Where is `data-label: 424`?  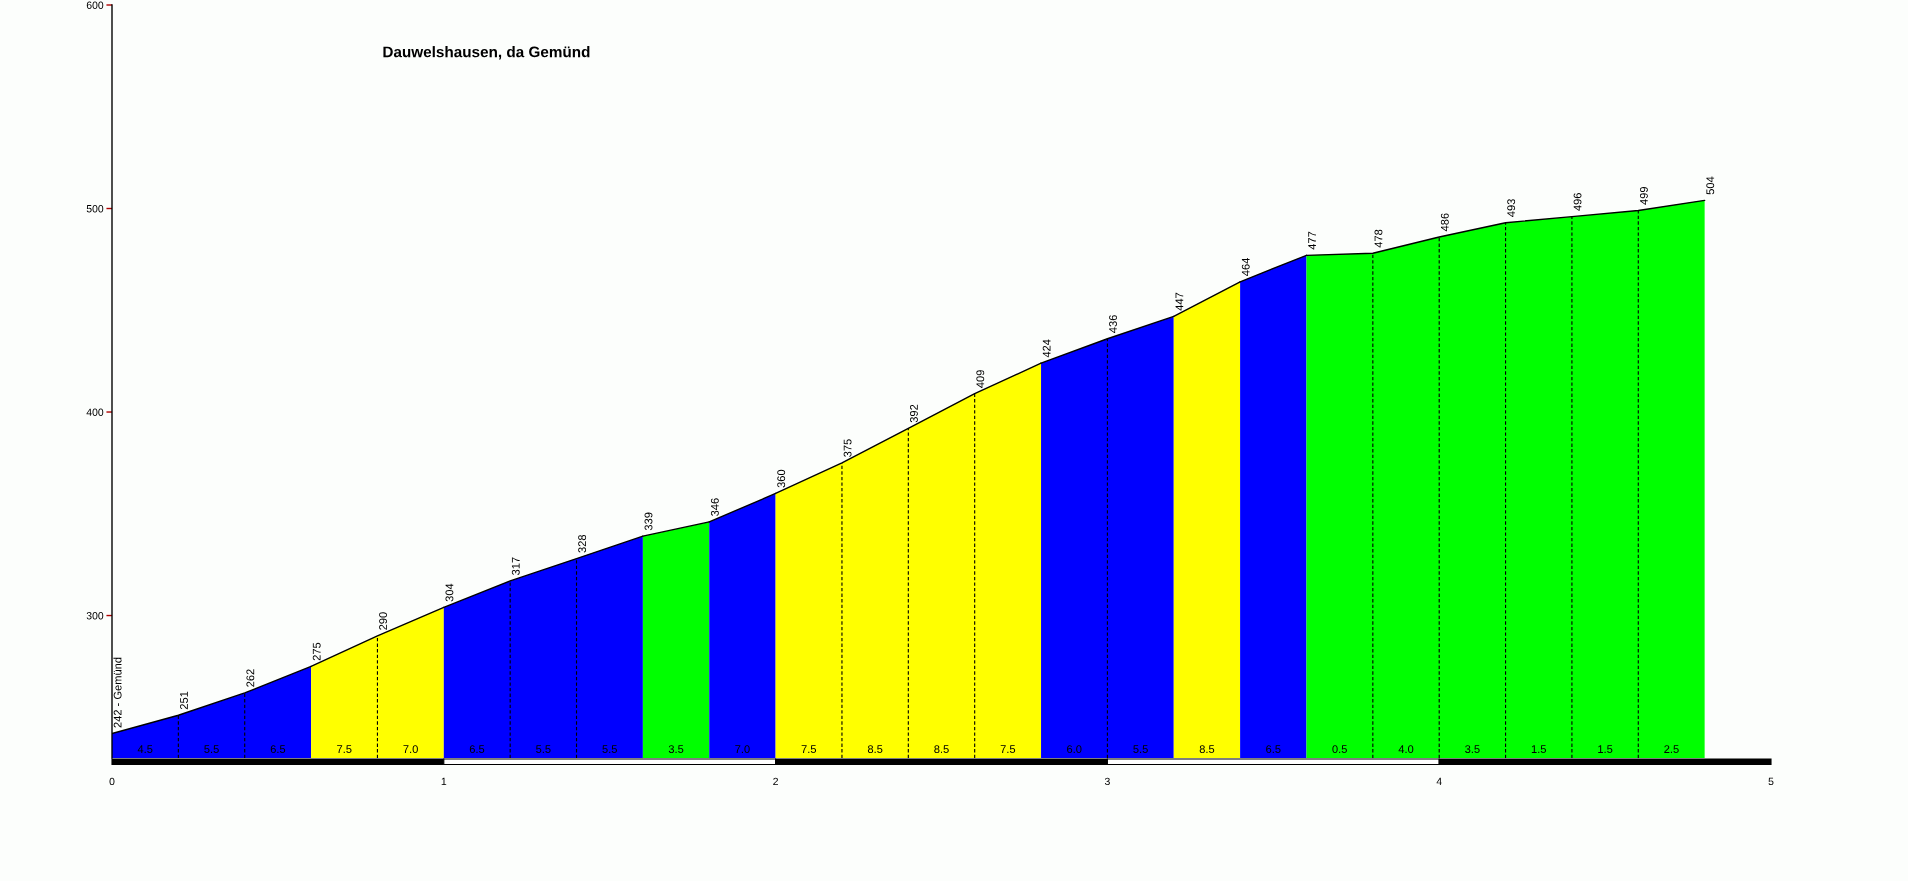
data-label: 424 is located at coordinates (1046, 348).